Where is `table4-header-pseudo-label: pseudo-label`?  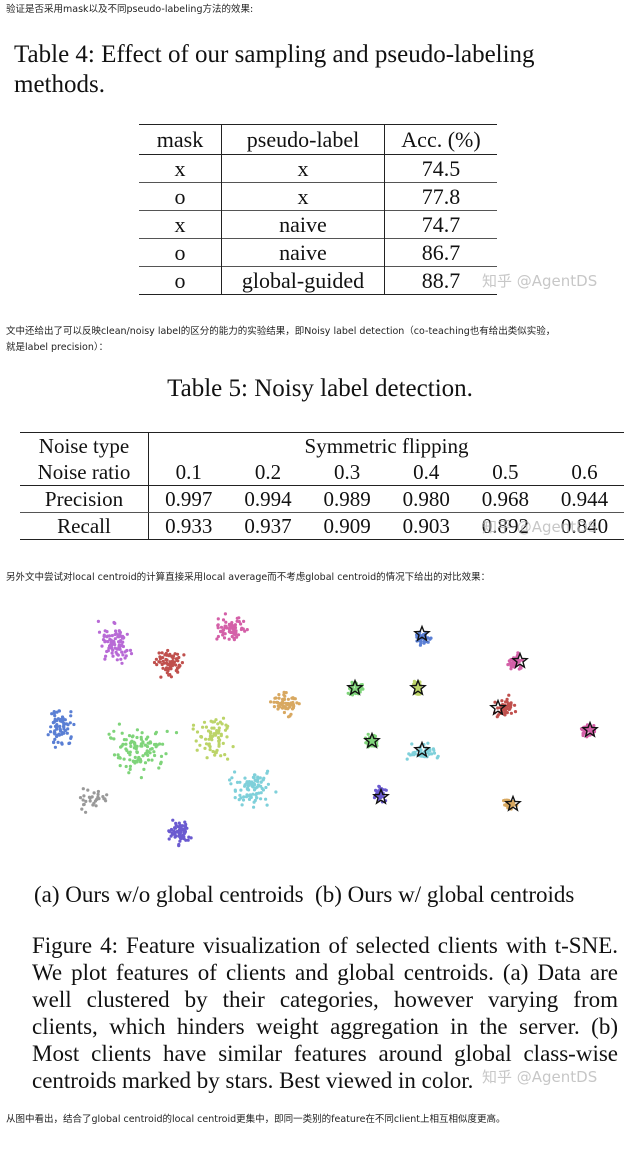 table4-header-pseudo-label: pseudo-label is located at coordinates (303, 139).